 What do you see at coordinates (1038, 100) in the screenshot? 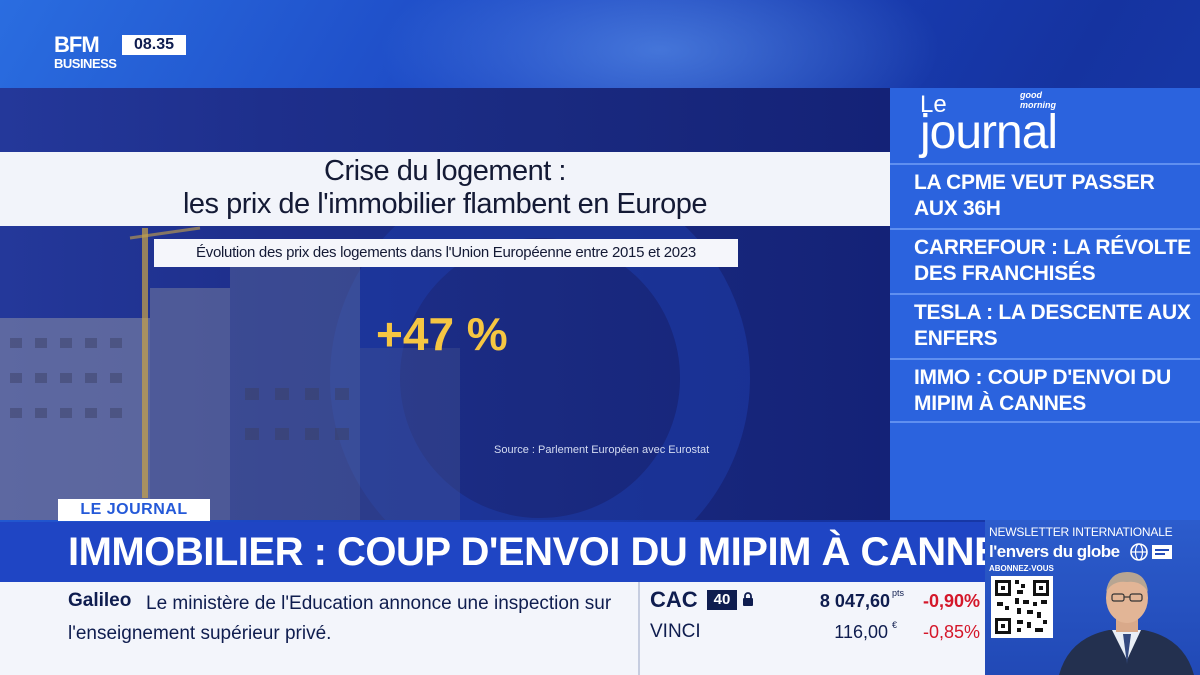
I see `good-morning-logo: good morning` at bounding box center [1038, 100].